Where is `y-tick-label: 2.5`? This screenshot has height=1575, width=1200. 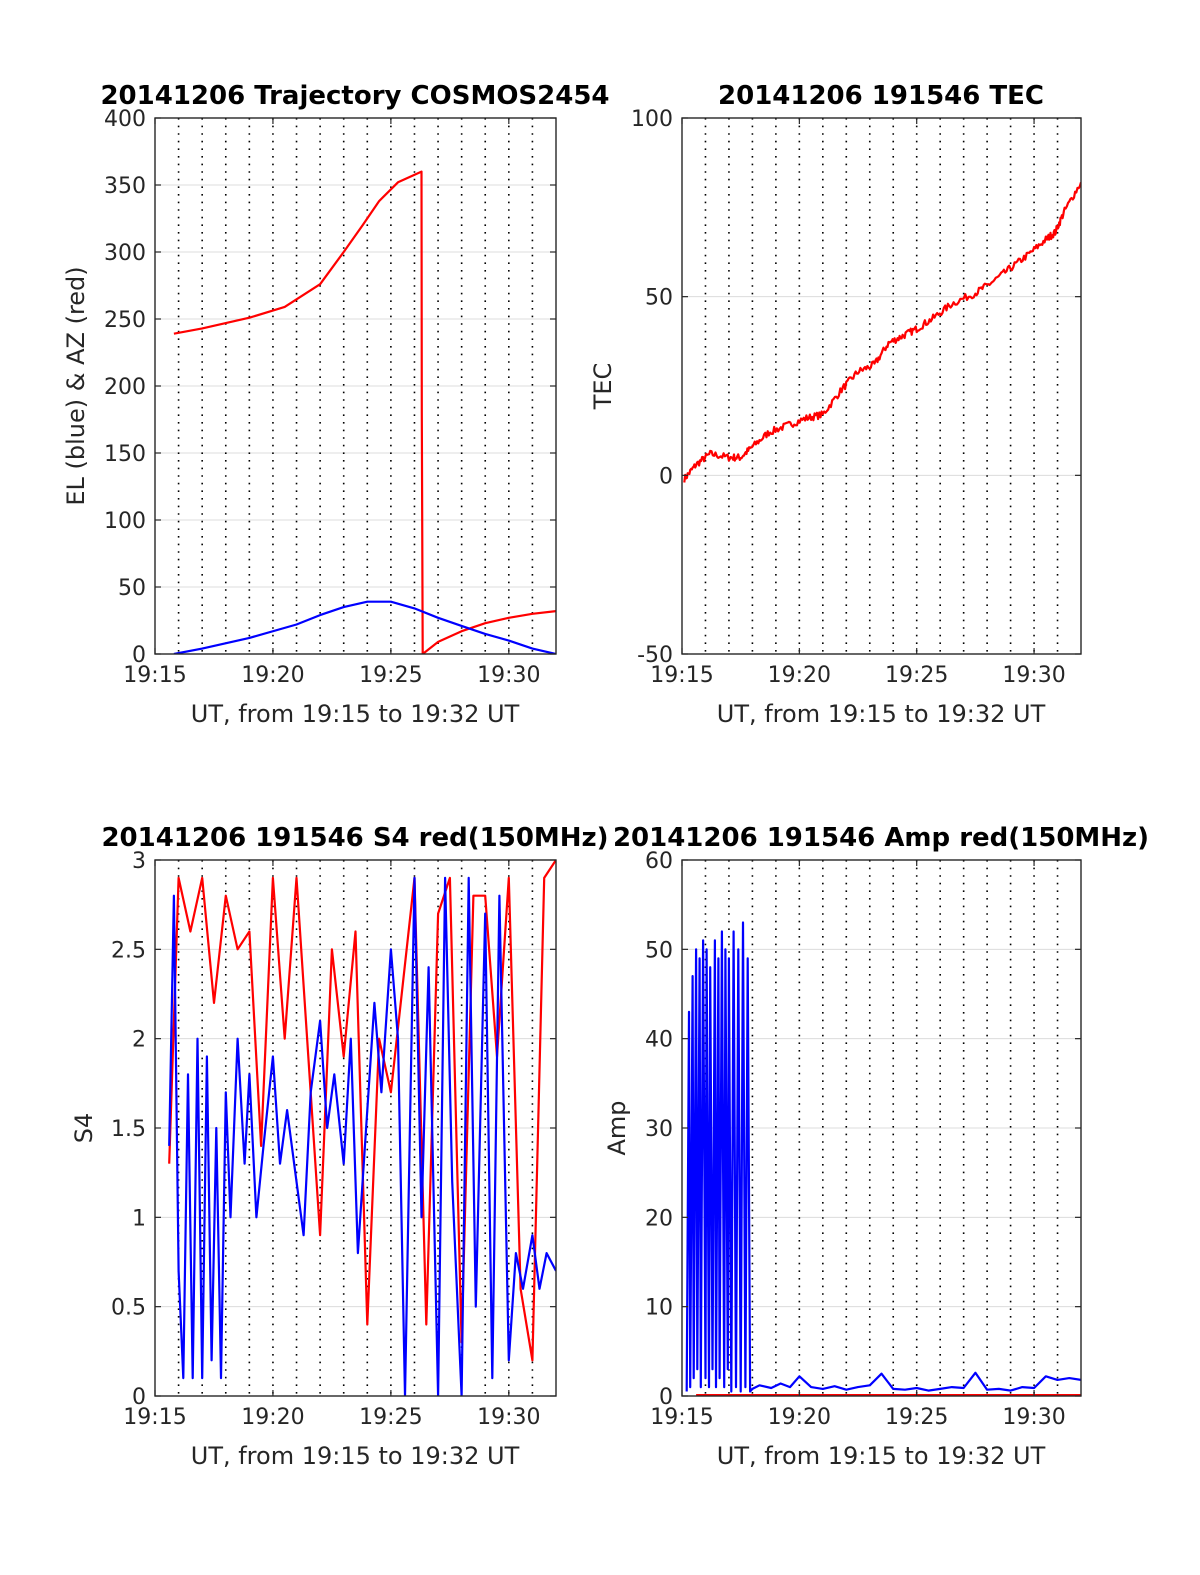
y-tick-label: 2.5 is located at coordinates (128, 950).